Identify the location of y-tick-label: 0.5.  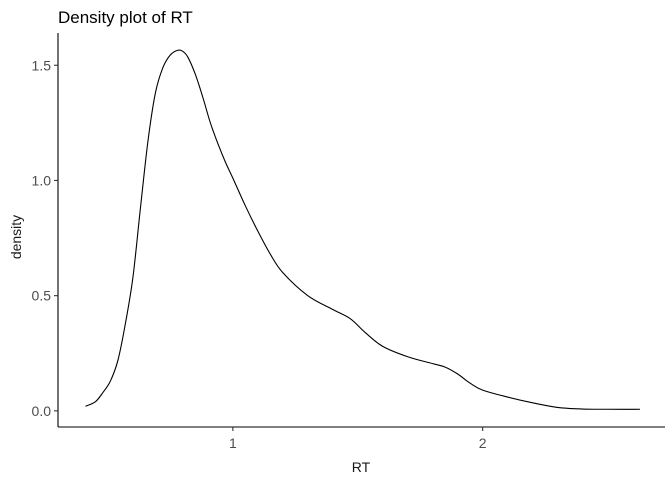
(42, 296).